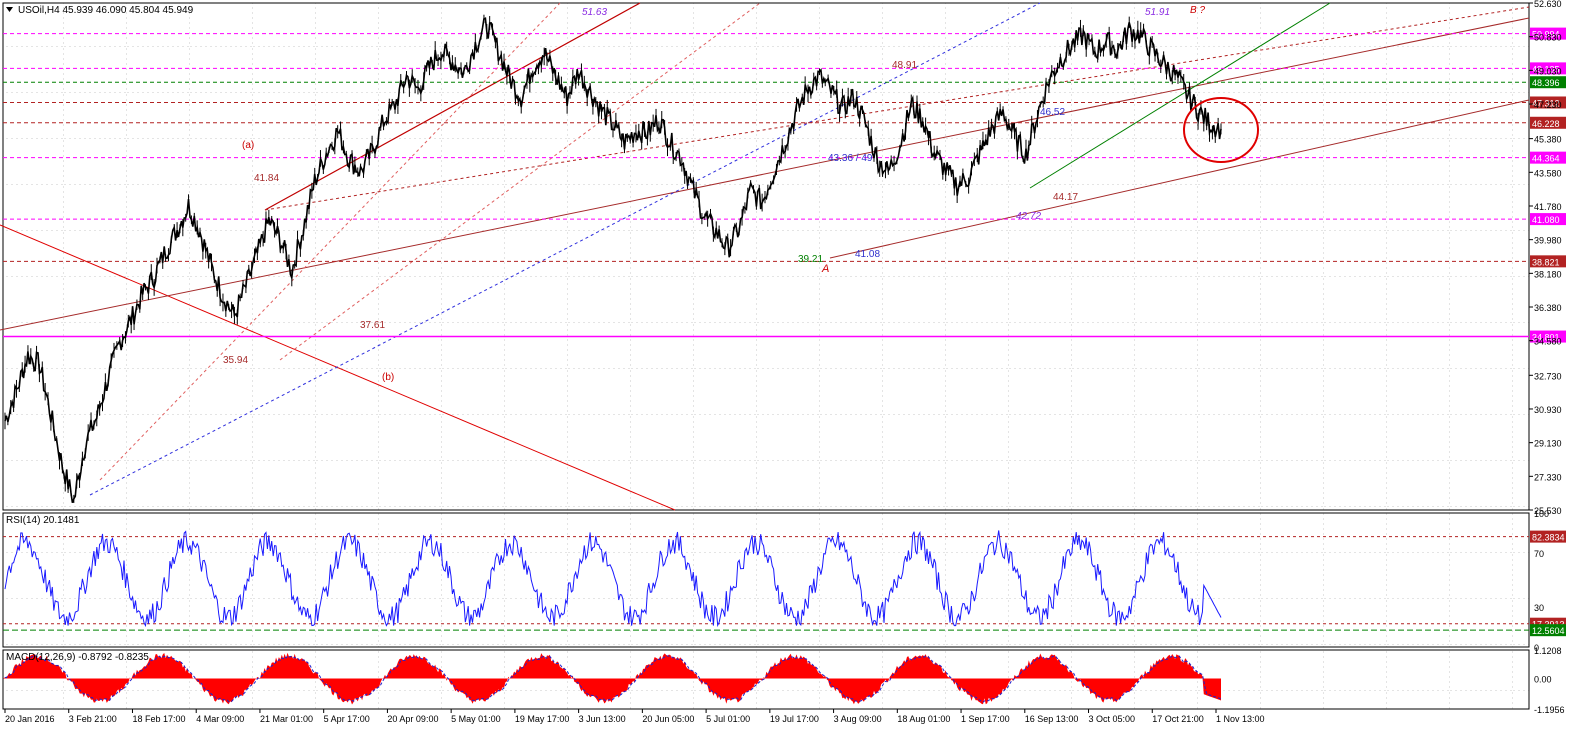 This screenshot has width=1574, height=732. Describe the element at coordinates (1548, 38) in the screenshot. I see `price-tick-label: 50.830` at that location.